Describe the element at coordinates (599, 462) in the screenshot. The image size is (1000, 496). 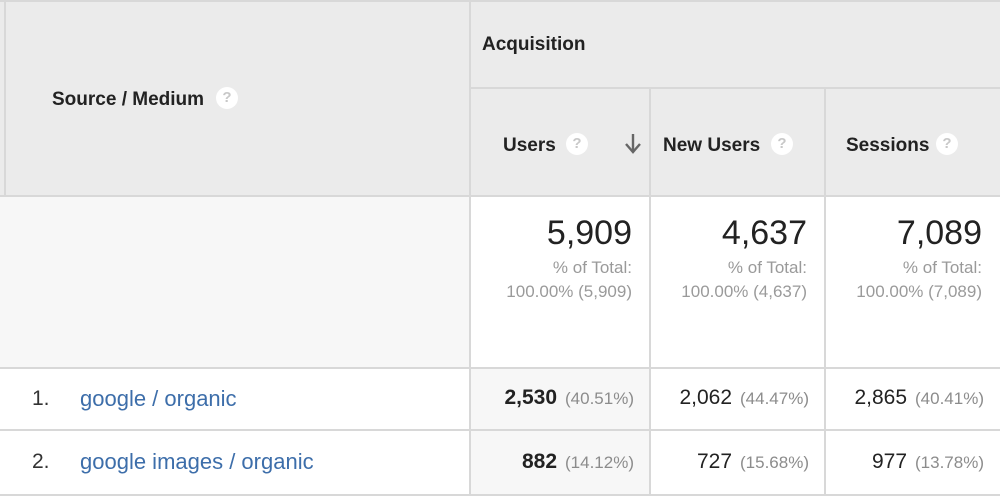
I see `users-pct: (14.12%)` at that location.